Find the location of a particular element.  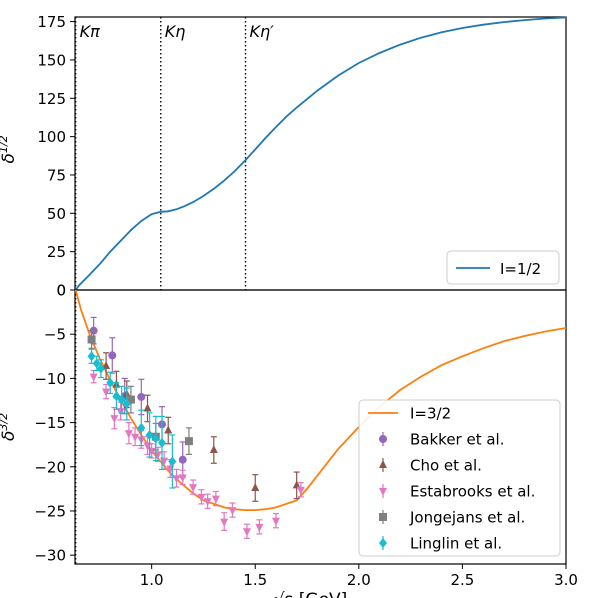

data-series-estabrooks is located at coordinates (197, 454).